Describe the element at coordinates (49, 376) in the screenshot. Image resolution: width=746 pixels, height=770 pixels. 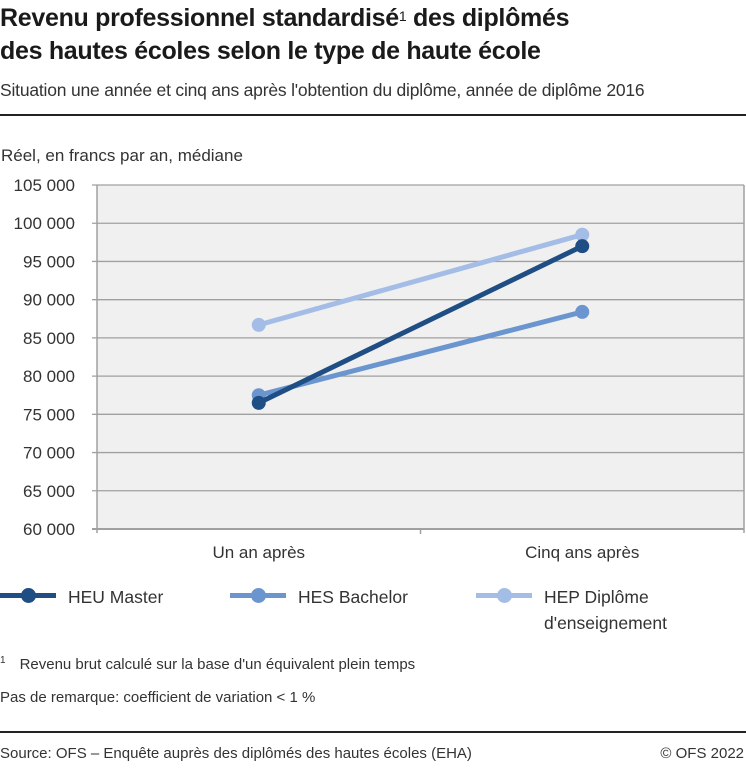
I see `y-tick-label: 80 000` at that location.